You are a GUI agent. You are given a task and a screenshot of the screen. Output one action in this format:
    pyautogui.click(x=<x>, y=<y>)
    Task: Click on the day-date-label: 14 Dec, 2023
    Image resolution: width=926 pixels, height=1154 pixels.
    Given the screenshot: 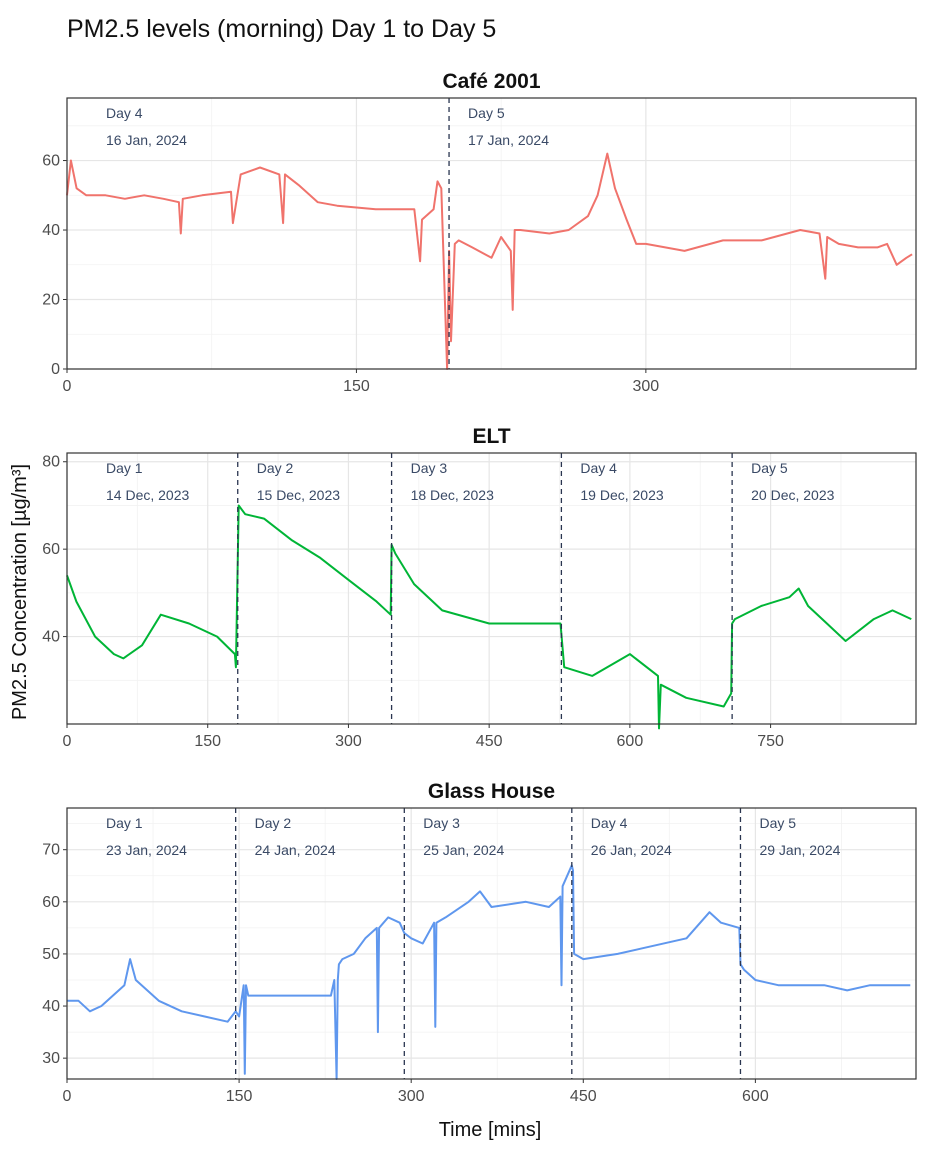 What is the action you would take?
    pyautogui.click(x=147, y=495)
    